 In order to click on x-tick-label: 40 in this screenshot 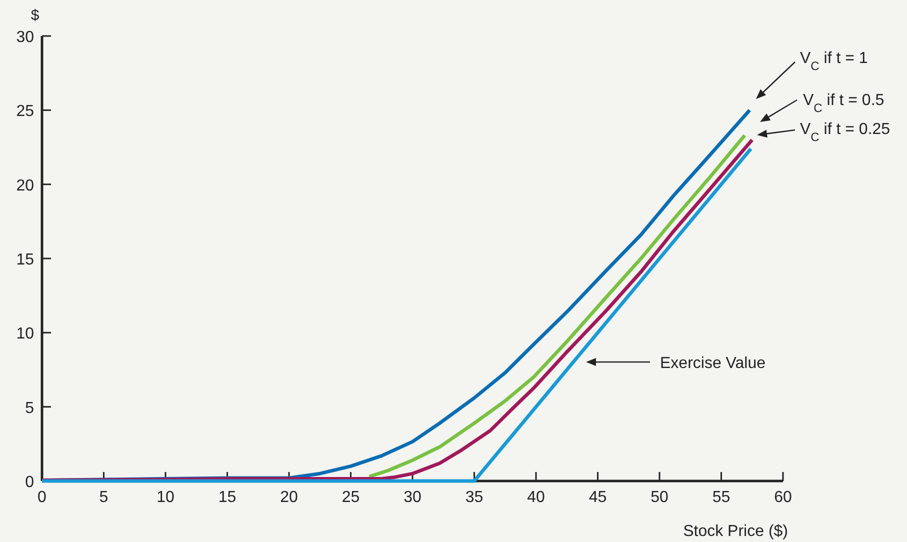, I will do `click(536, 497)`.